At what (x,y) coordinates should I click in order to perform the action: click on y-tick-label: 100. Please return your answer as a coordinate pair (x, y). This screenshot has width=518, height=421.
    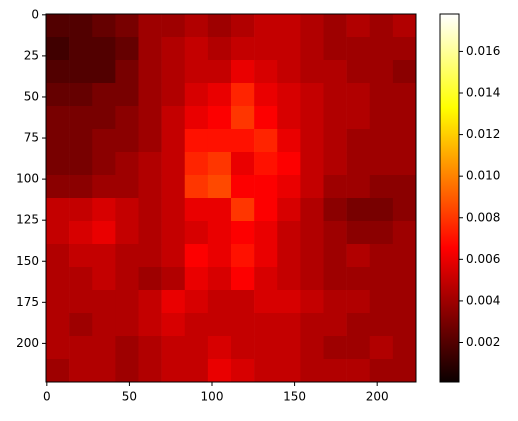
    Looking at the image, I should click on (27, 179).